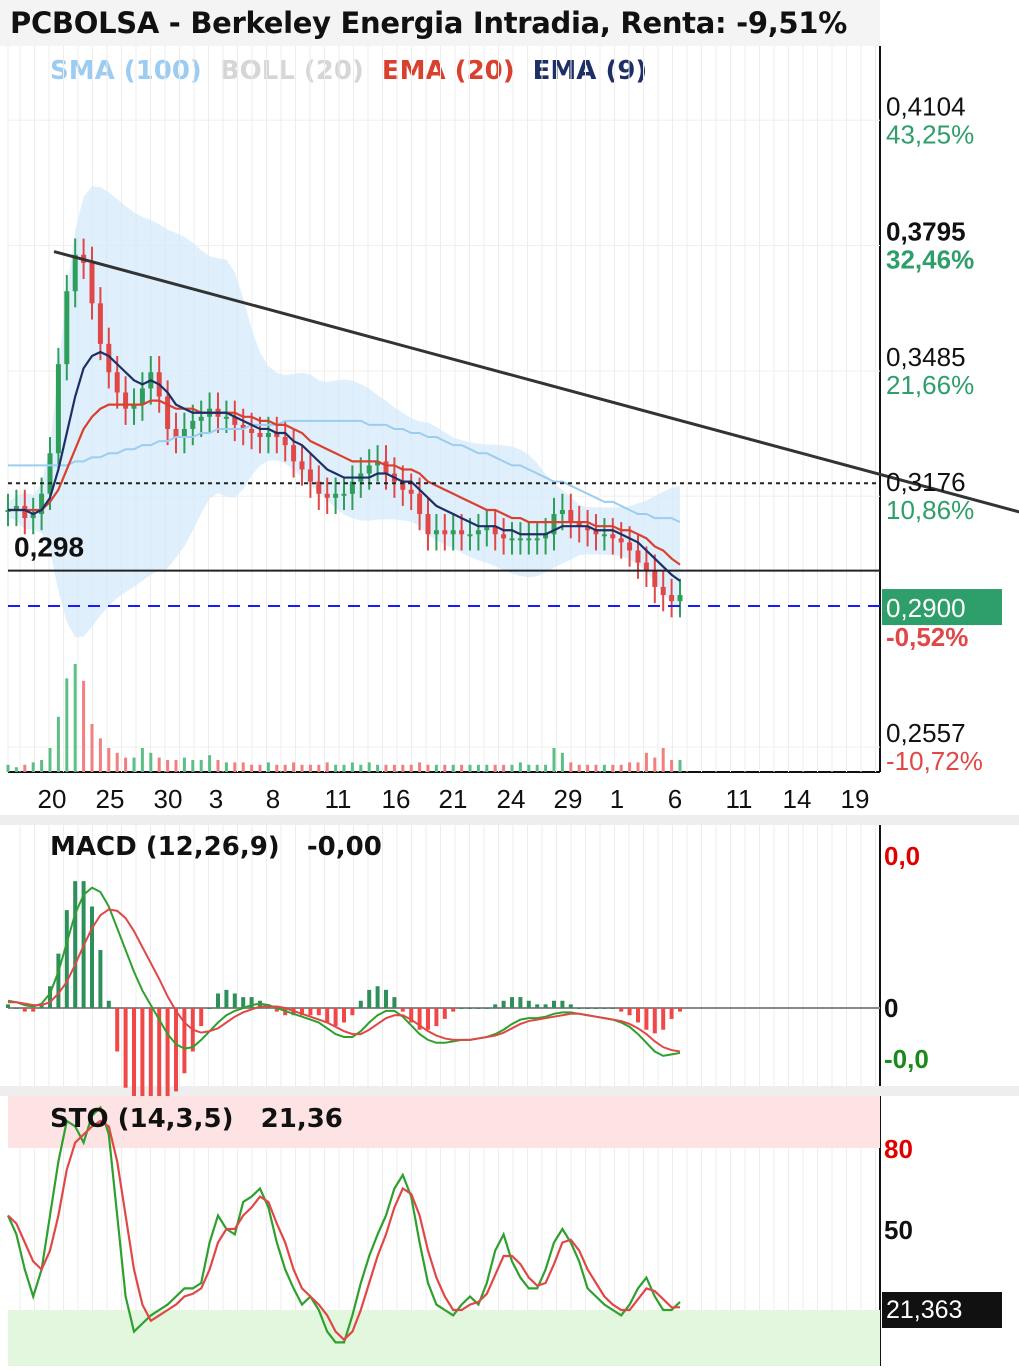 This screenshot has width=1019, height=1370. I want to click on macd-signal-line, so click(344, 980).